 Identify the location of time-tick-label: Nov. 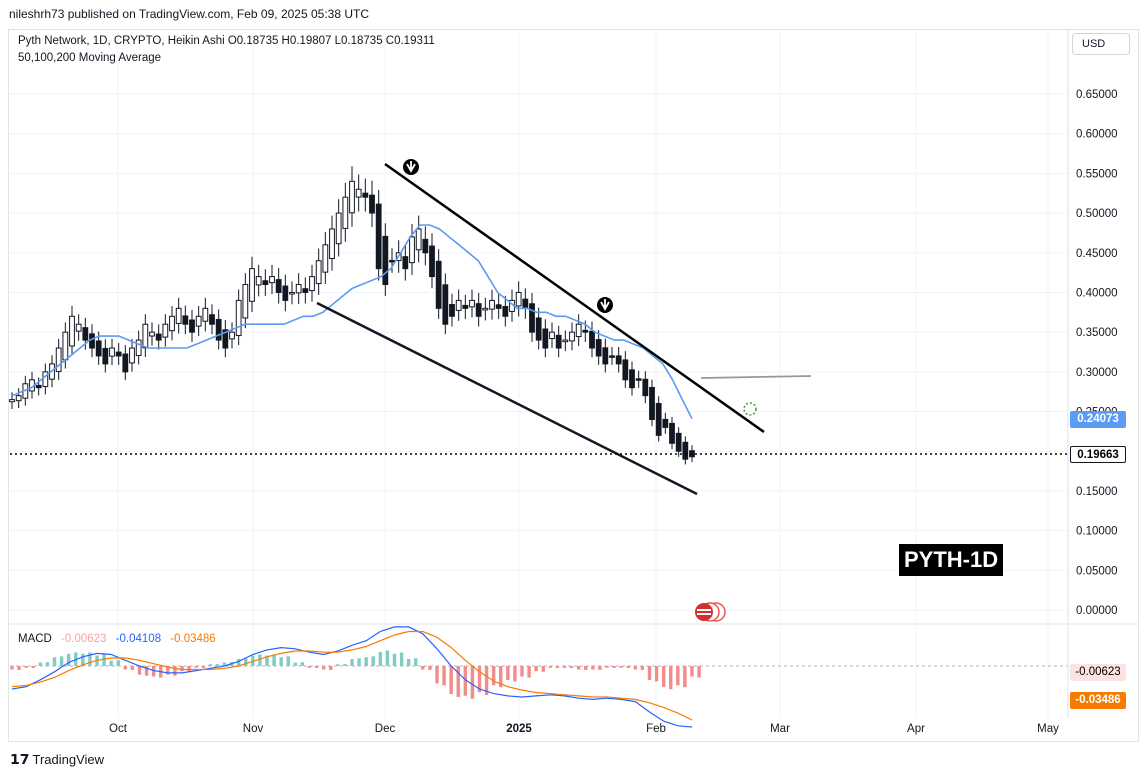
(253, 729).